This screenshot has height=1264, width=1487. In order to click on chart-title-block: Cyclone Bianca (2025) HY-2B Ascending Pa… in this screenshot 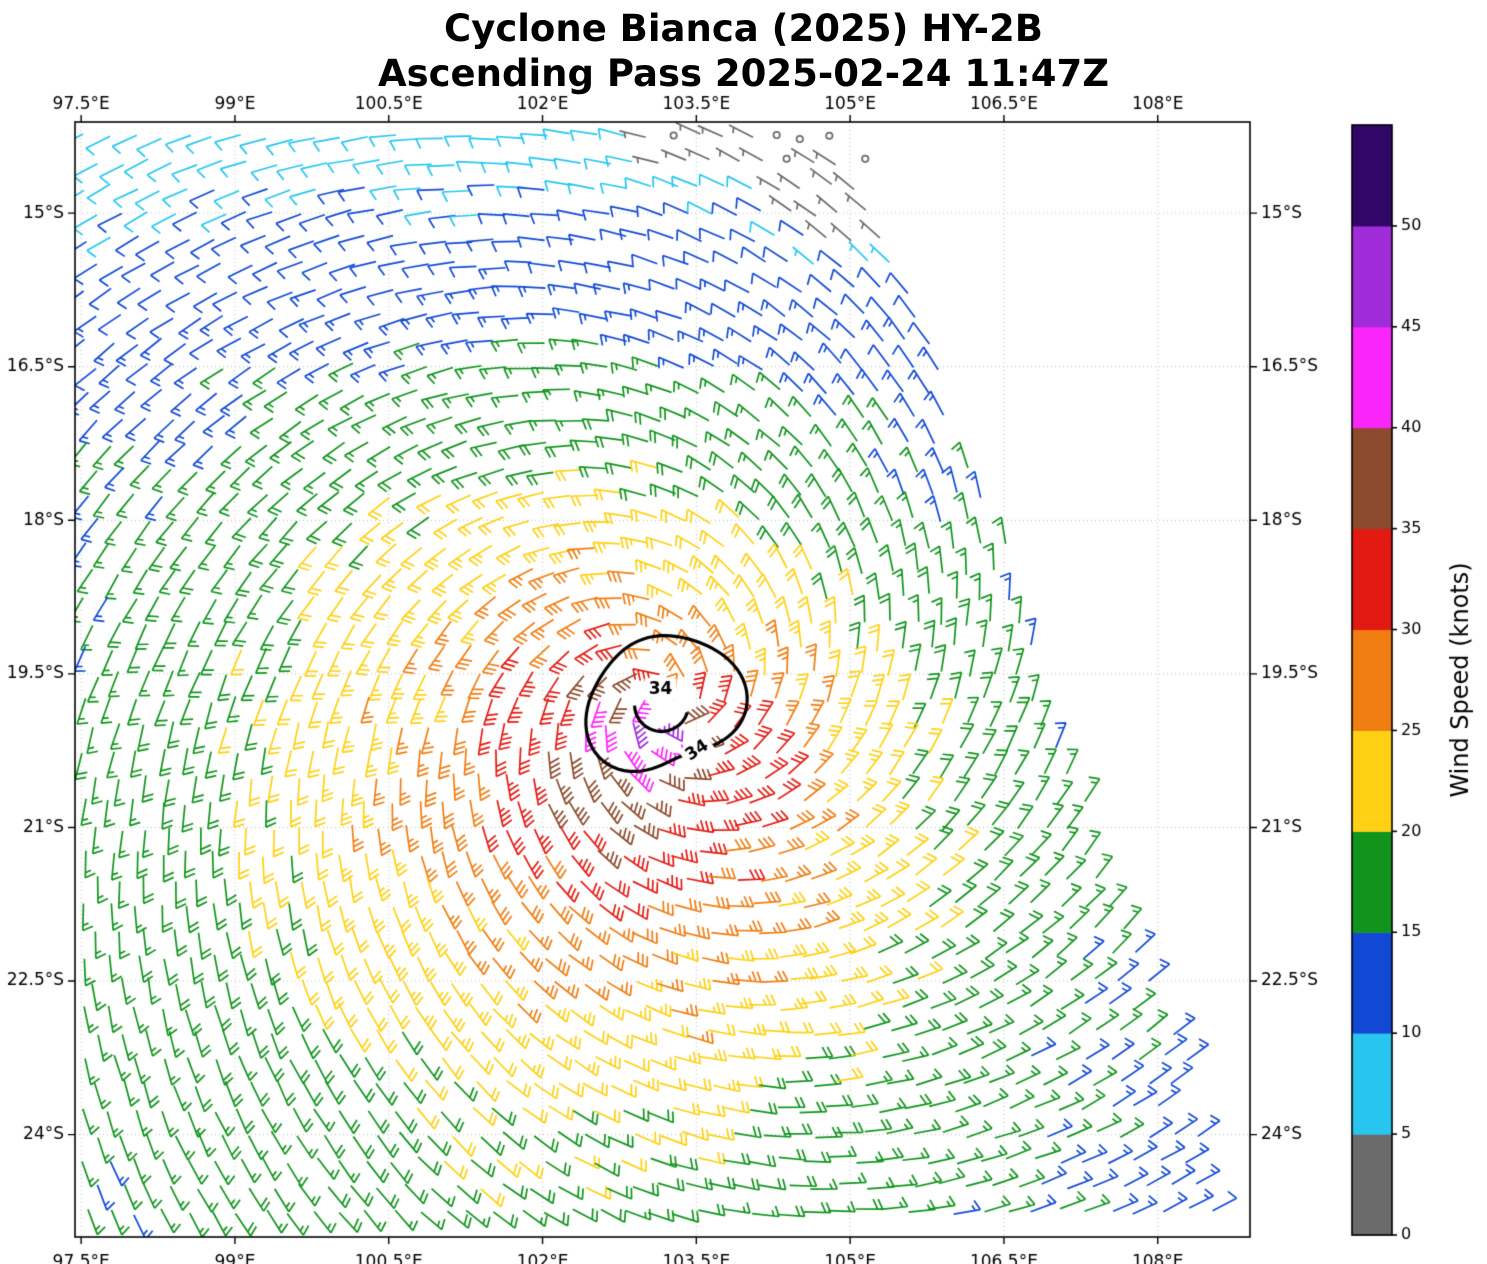, I will do `click(743, 51)`.